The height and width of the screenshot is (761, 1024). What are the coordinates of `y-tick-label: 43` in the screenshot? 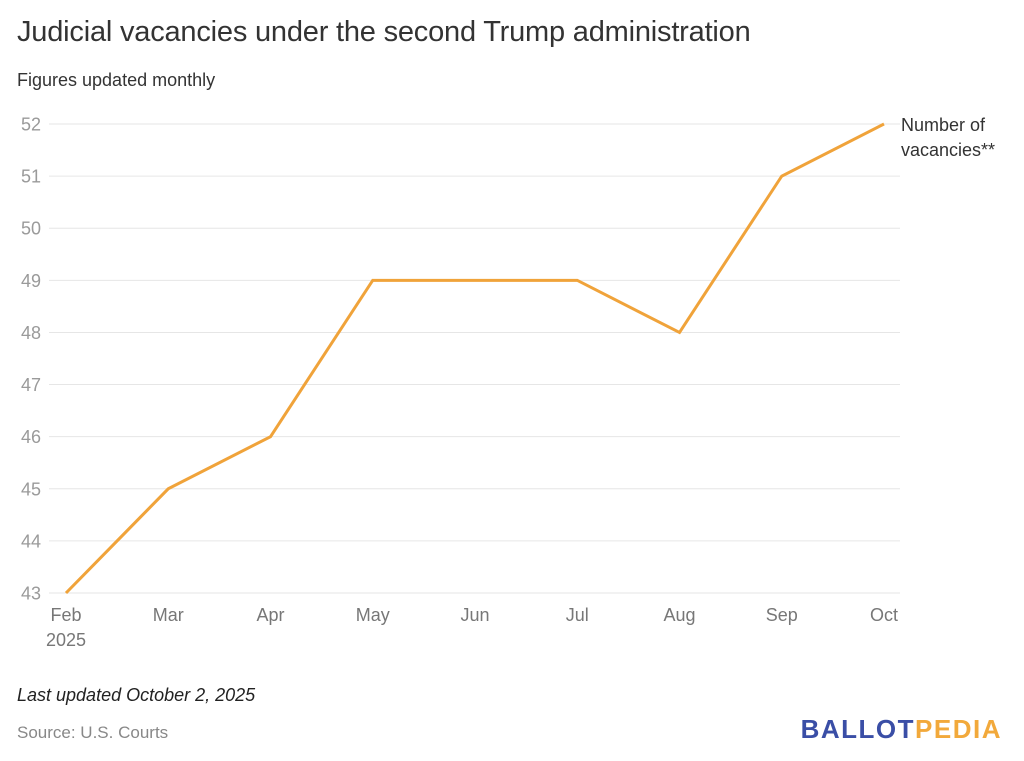 It's located at (31, 594).